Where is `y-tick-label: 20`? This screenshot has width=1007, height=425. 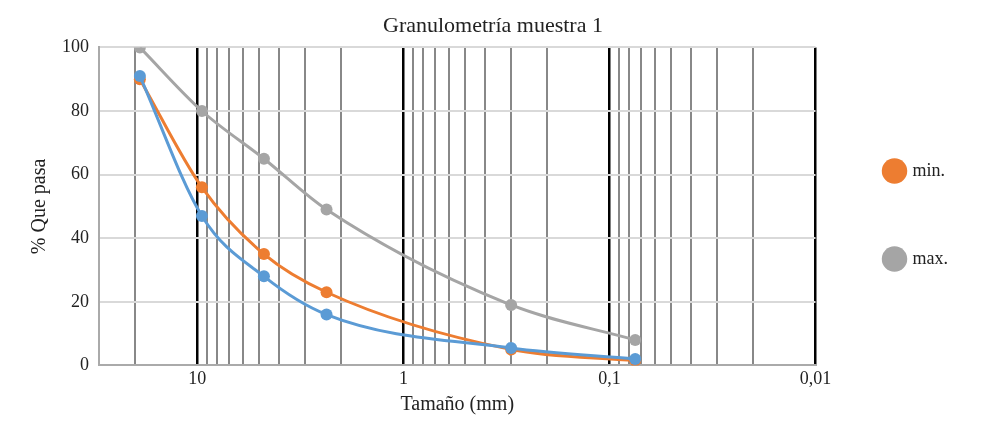
y-tick-label: 20 is located at coordinates (80, 300).